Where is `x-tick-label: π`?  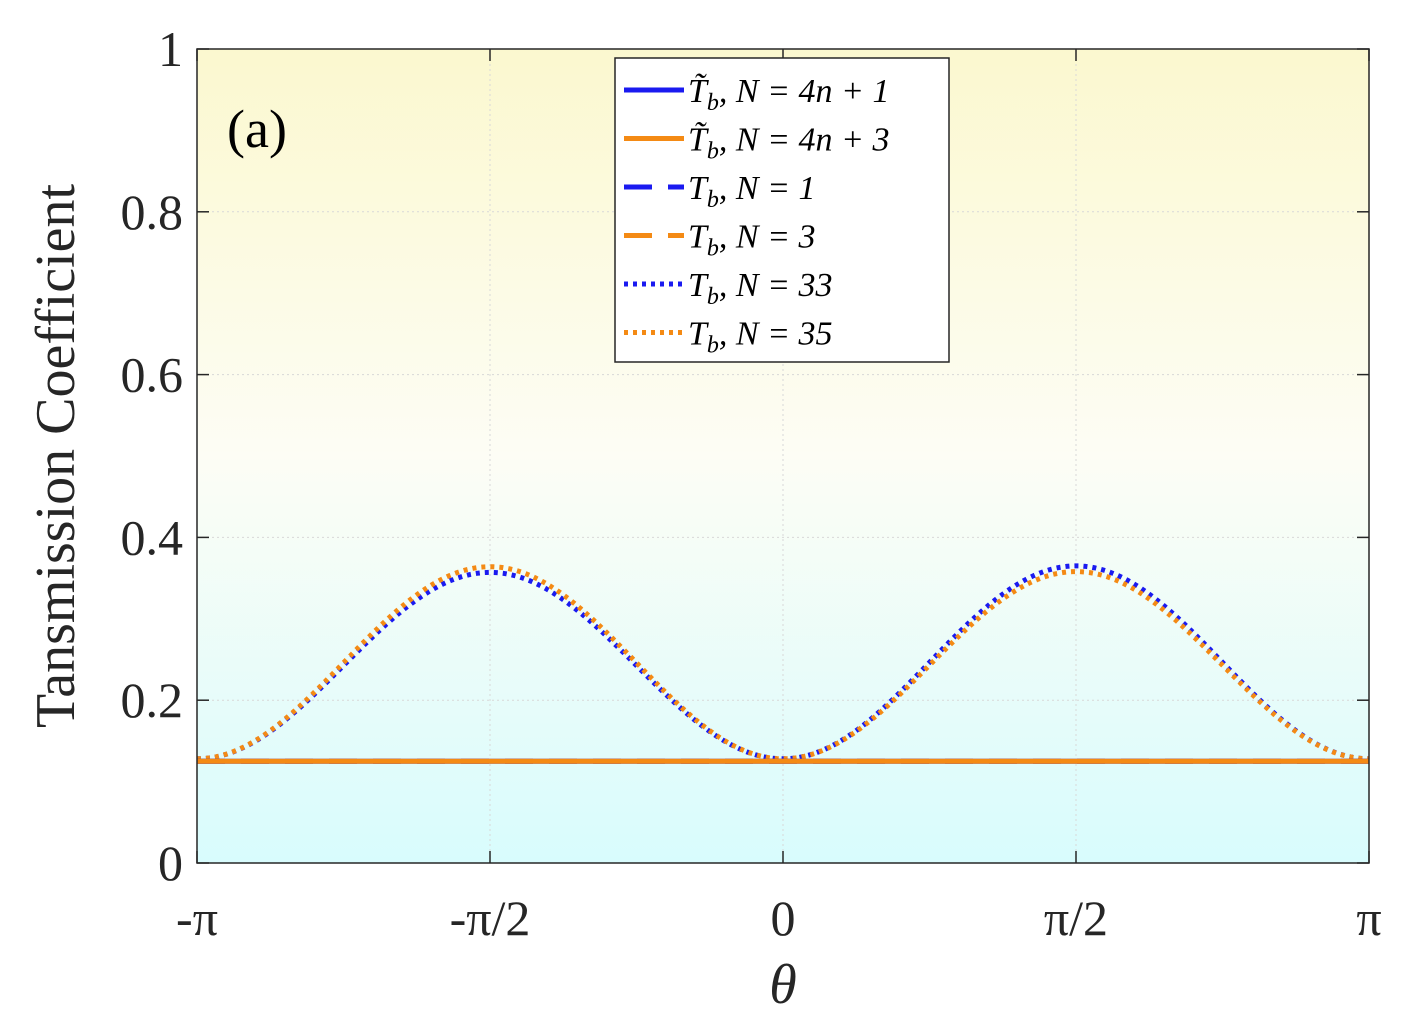 x-tick-label: π is located at coordinates (1368, 918).